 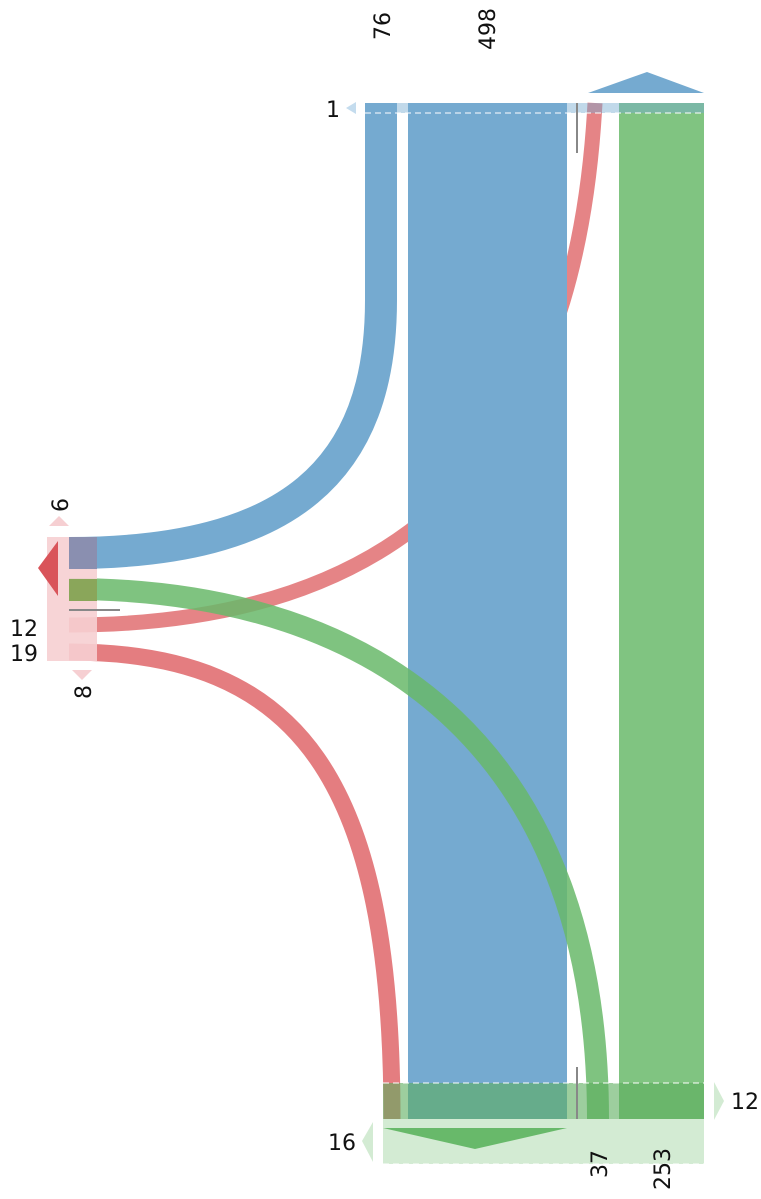 What do you see at coordinates (82, 675) in the screenshot?
I see `left-down-arrow` at bounding box center [82, 675].